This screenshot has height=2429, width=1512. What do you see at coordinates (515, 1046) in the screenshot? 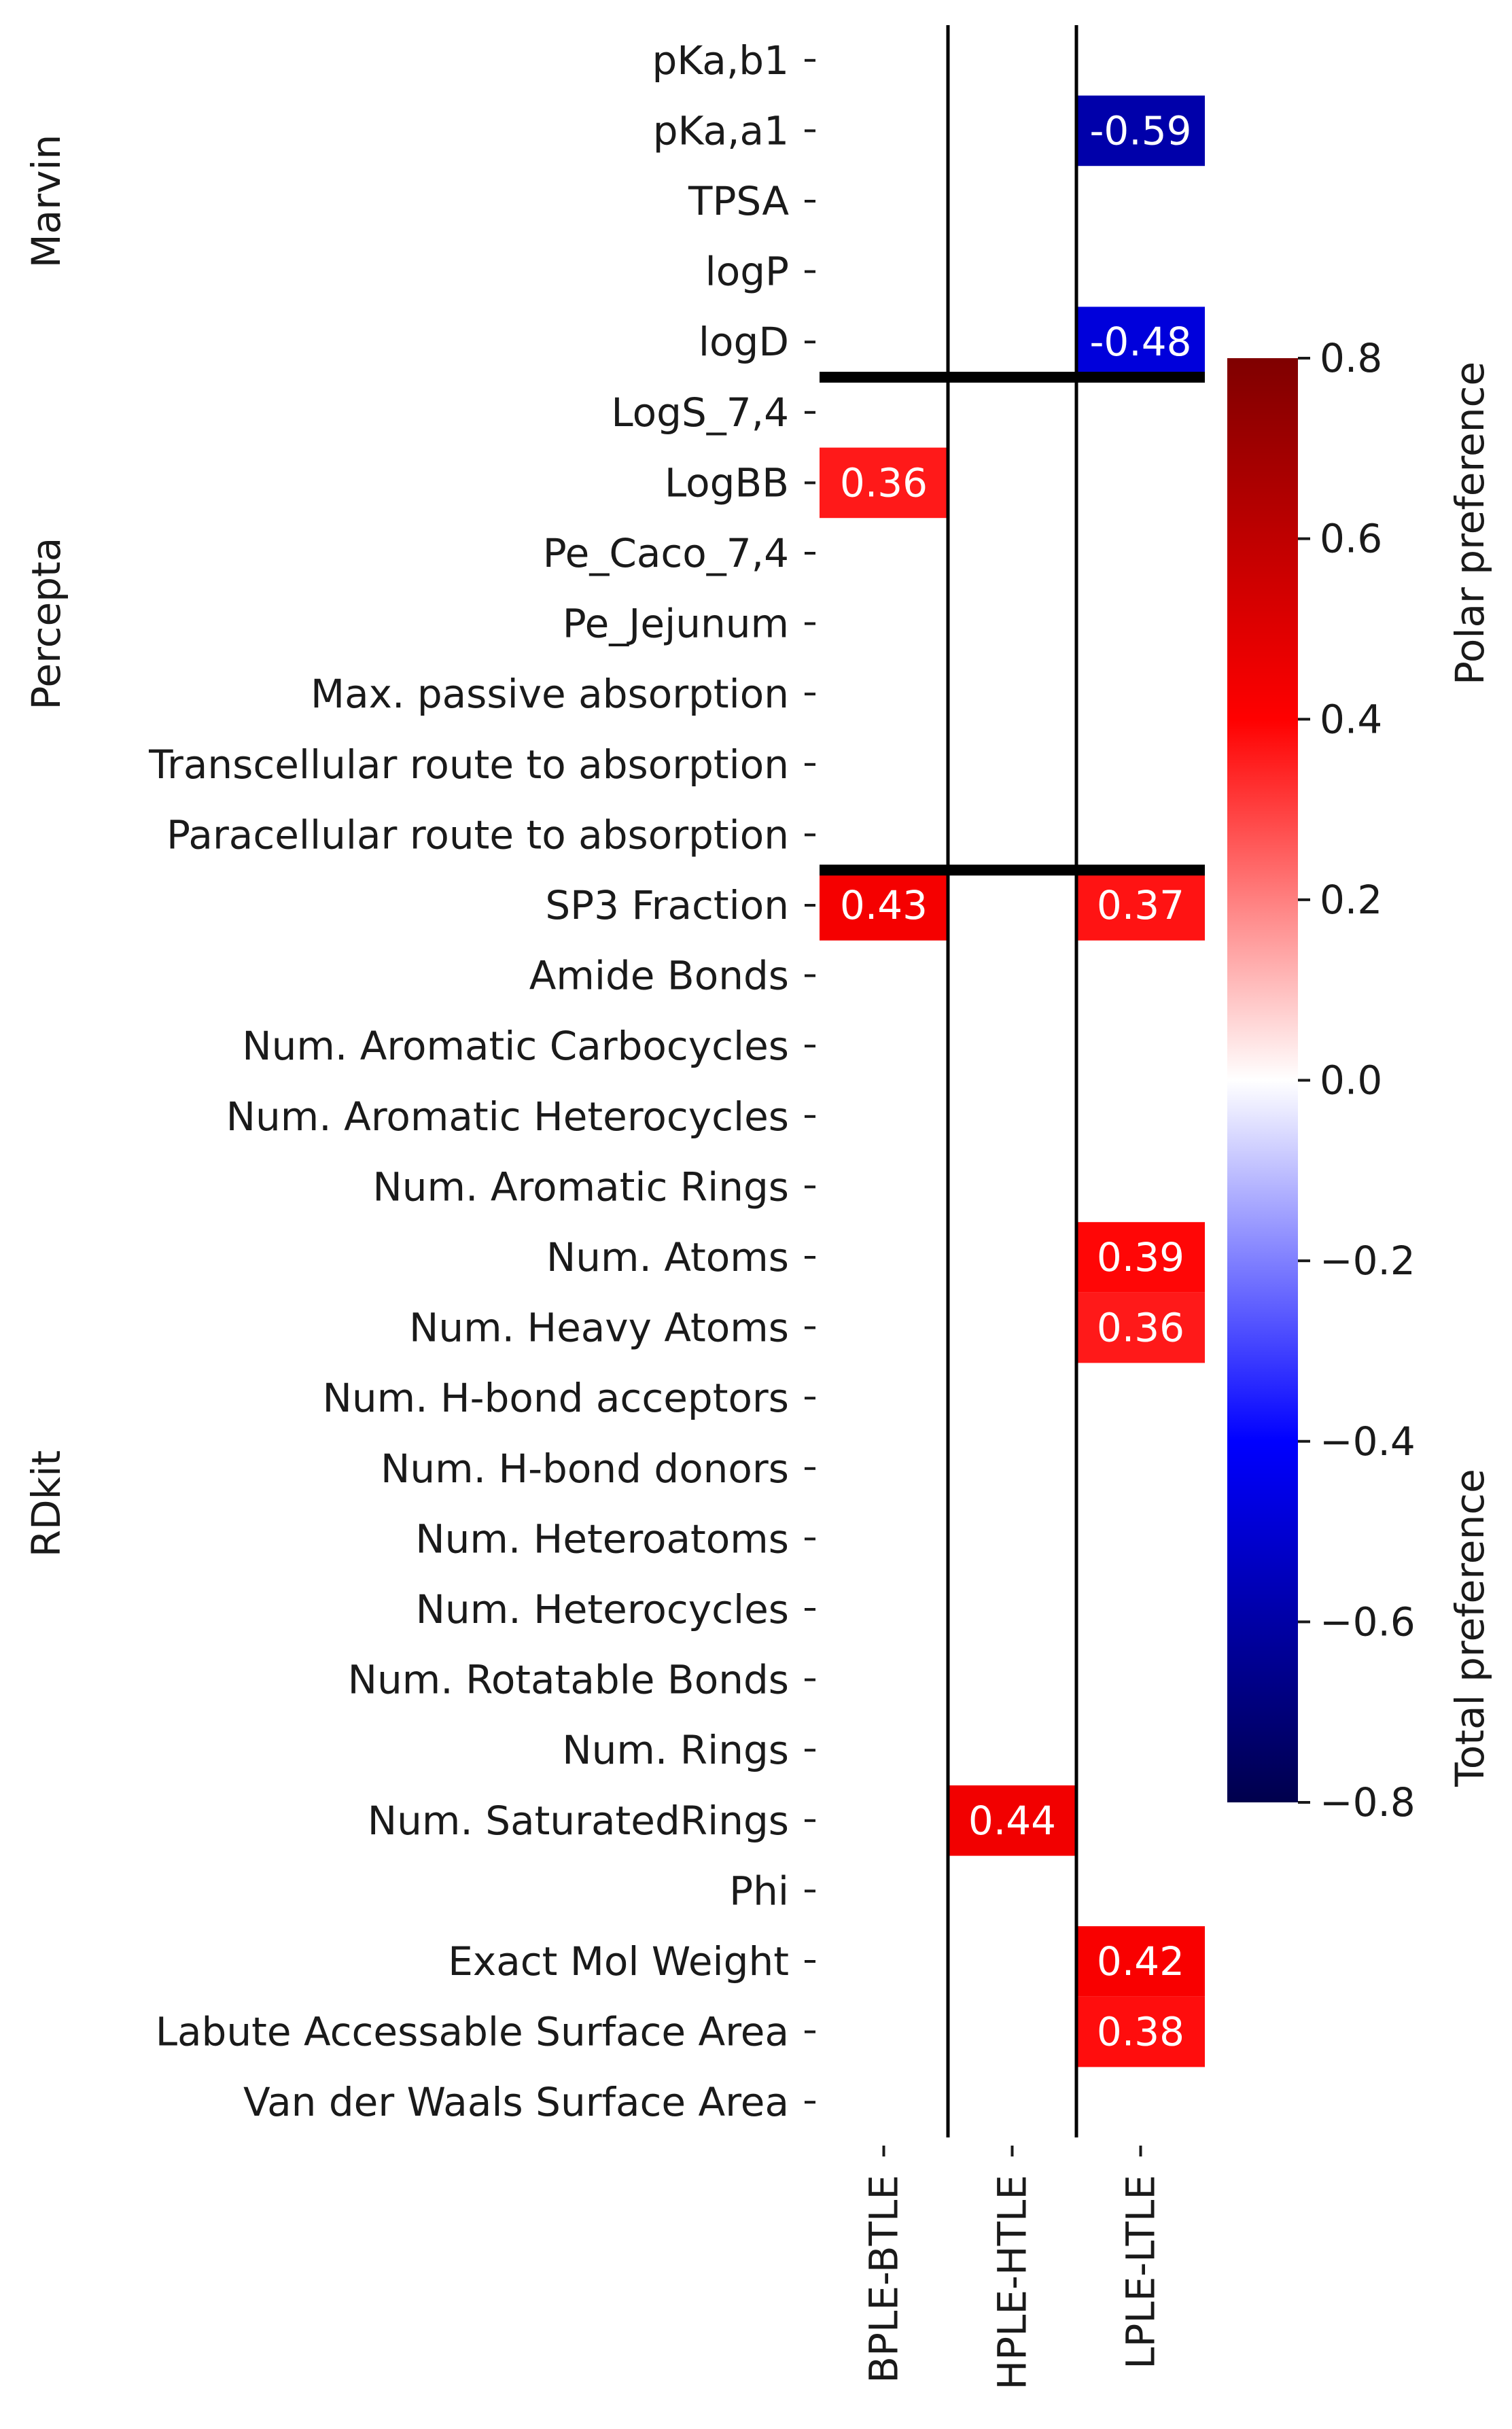
I see `row-tick-label: Num. Aromatic Carbocycles` at bounding box center [515, 1046].